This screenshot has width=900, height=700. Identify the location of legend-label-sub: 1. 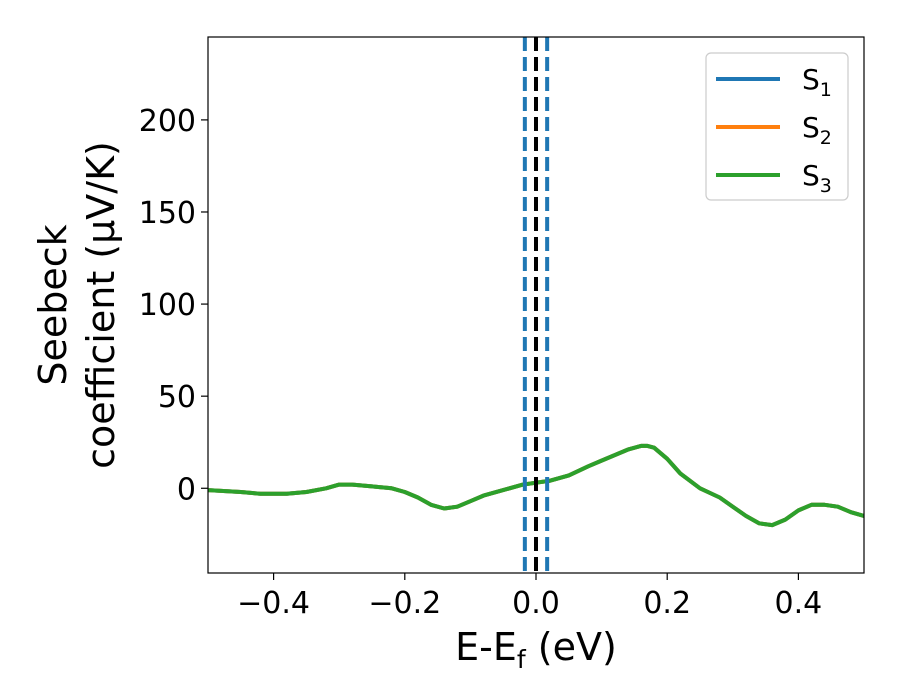
(826, 90).